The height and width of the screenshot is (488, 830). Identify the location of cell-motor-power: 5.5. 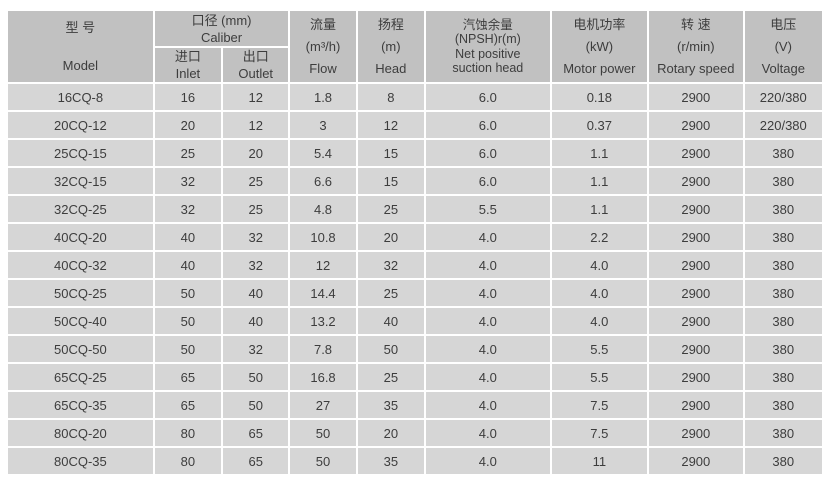
(599, 377).